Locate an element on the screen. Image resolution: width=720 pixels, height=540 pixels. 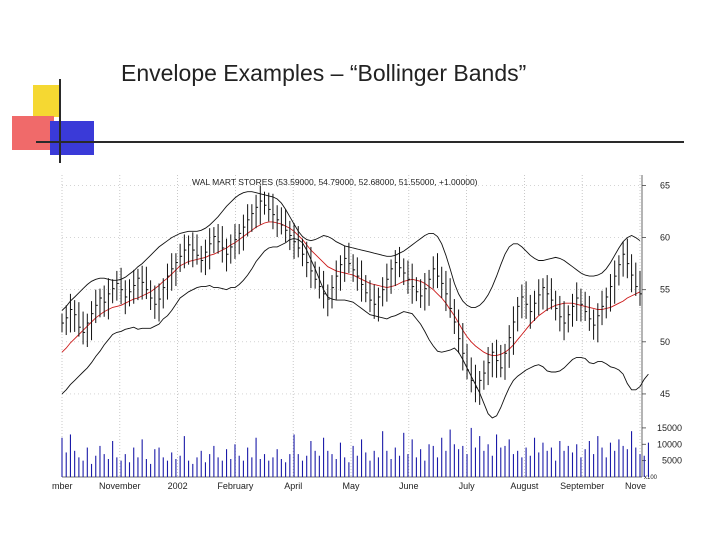
x-tick-label: August is located at coordinates (524, 486).